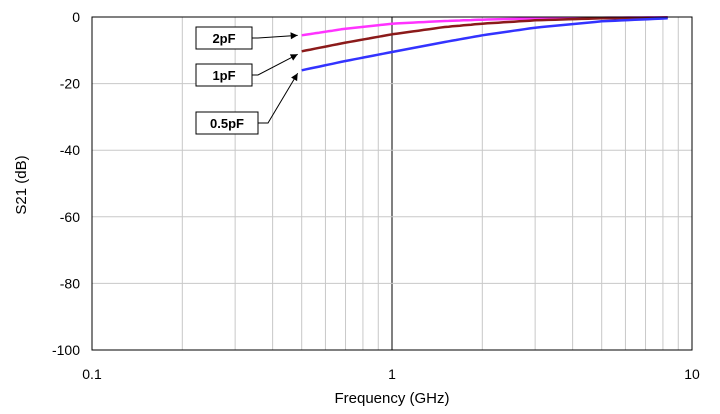  I want to click on x-tick-label: 1, so click(392, 374).